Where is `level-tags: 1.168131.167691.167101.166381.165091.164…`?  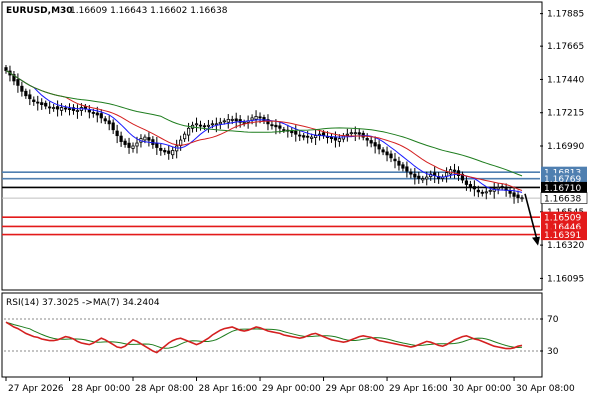 level-tags: 1.168131.167691.167101.166381.165091.164… is located at coordinates (564, 203).